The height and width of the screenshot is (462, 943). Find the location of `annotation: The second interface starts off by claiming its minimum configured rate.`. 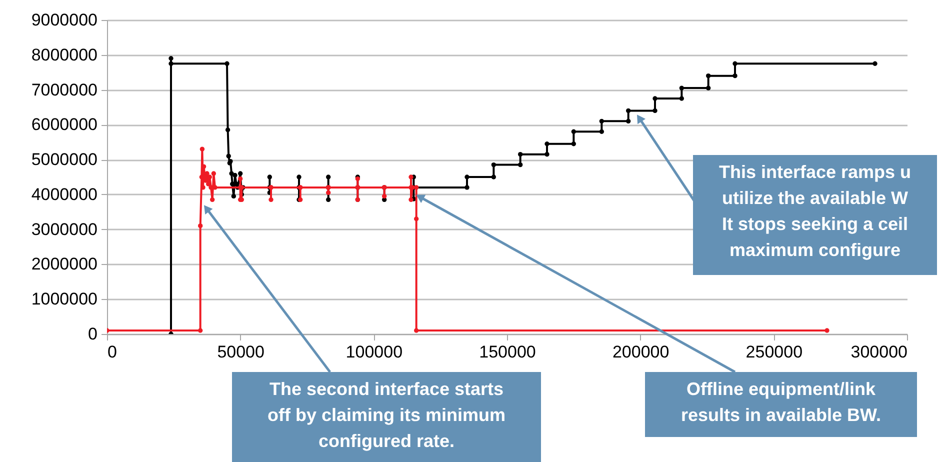

annotation: The second interface starts off by claiming its minimum configured rate. is located at coordinates (386, 415).